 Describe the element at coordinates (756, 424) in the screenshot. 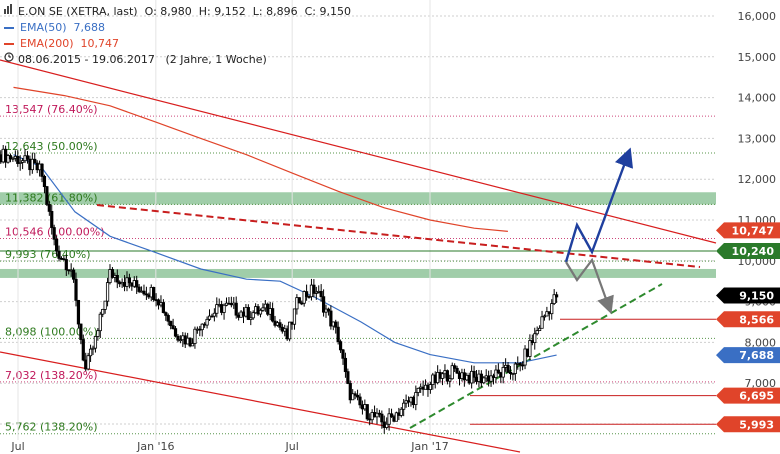

I see `price-tag-label: 5,993` at that location.